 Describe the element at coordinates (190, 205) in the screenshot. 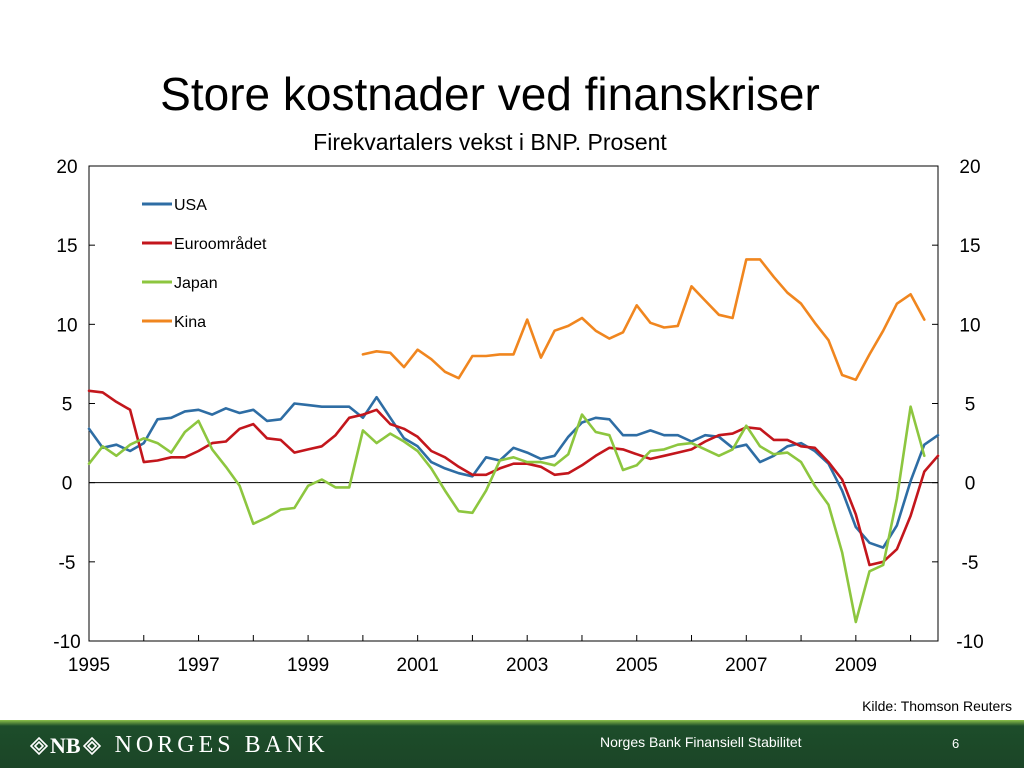

I see `legend-label: USA` at that location.